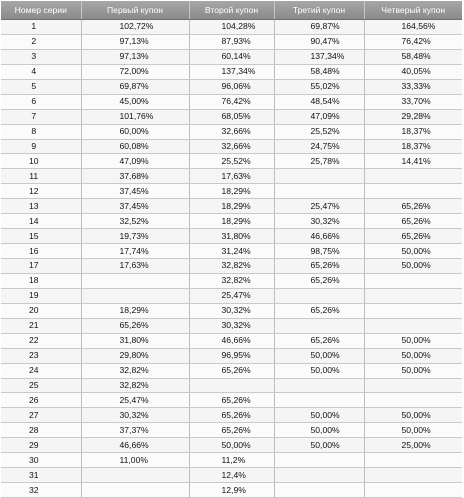 This screenshot has height=498, width=464. Describe the element at coordinates (413, 57) in the screenshot. I see `fourth-coupon-cell: 58,48%` at that location.